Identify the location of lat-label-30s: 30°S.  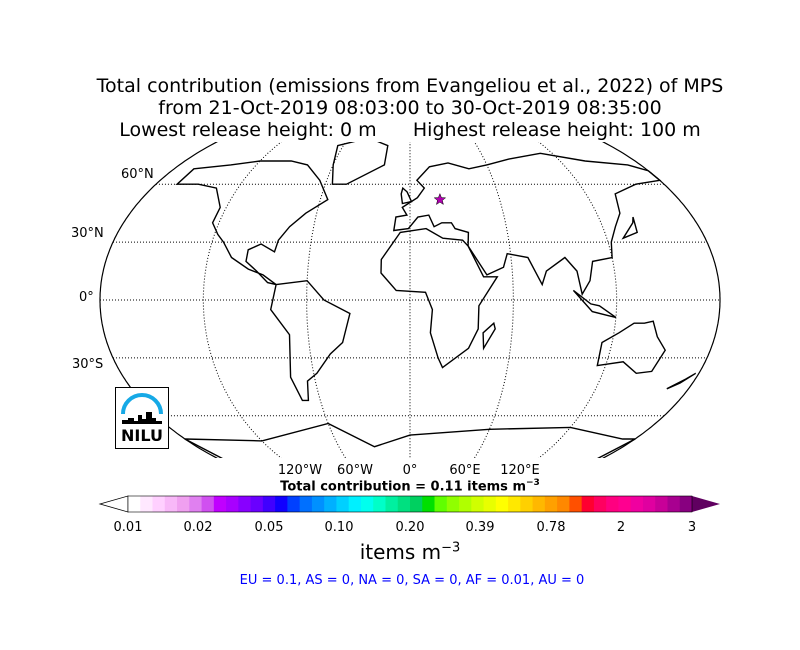
(88, 364).